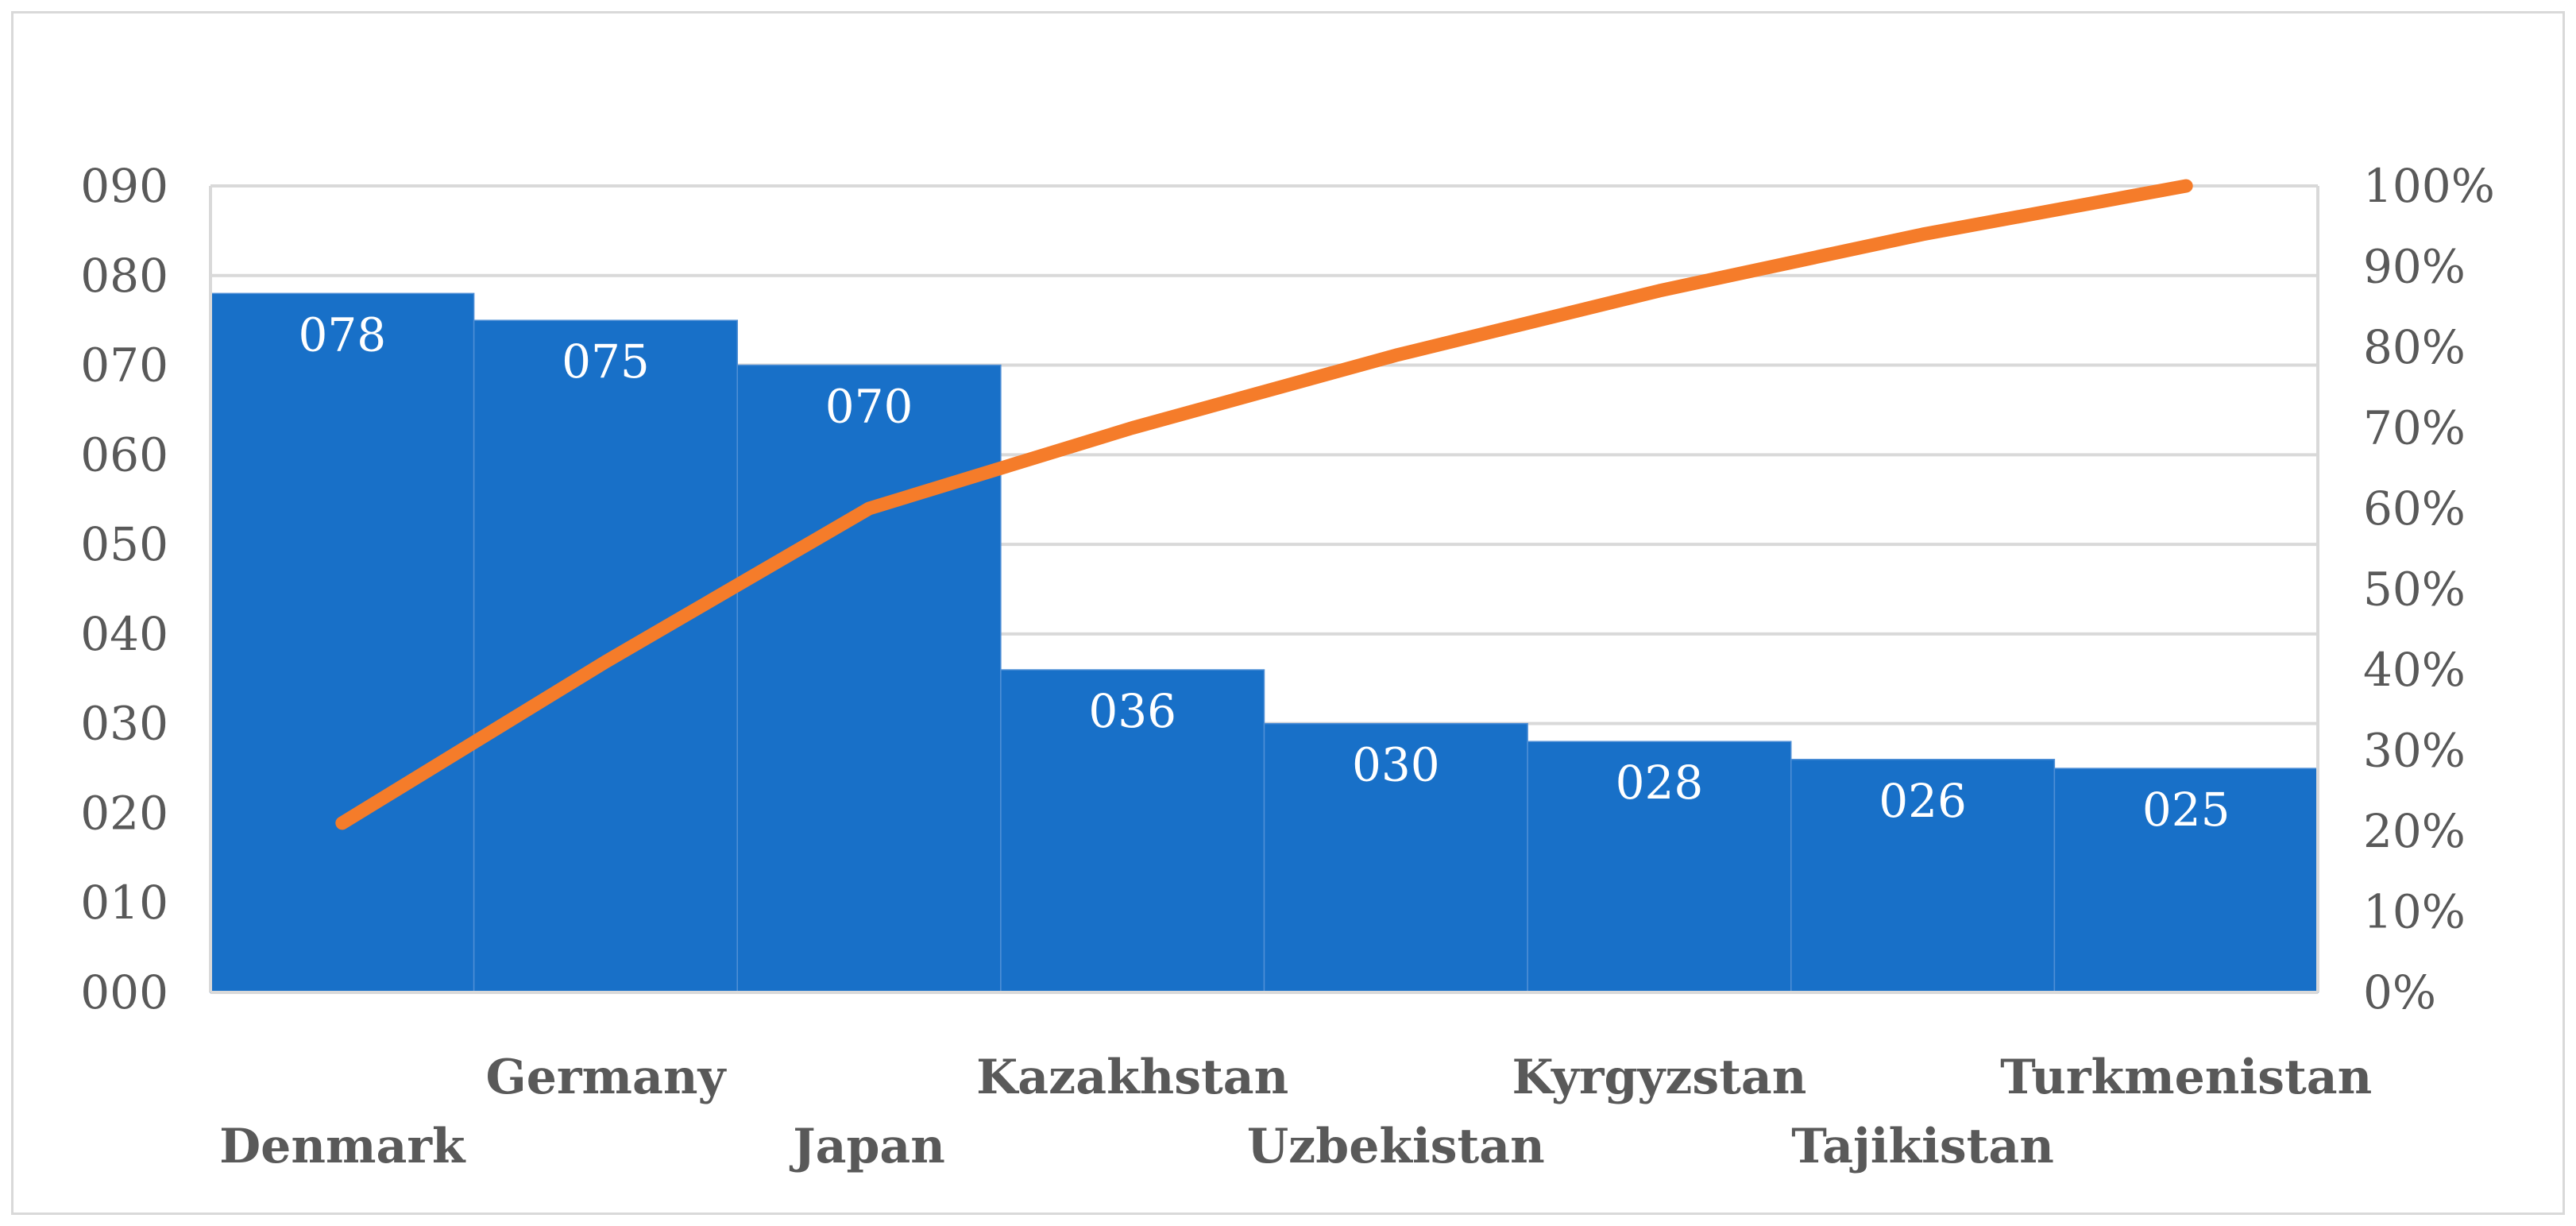  Describe the element at coordinates (2414, 912) in the screenshot. I see `right-axis-tick-label: 10%` at that location.